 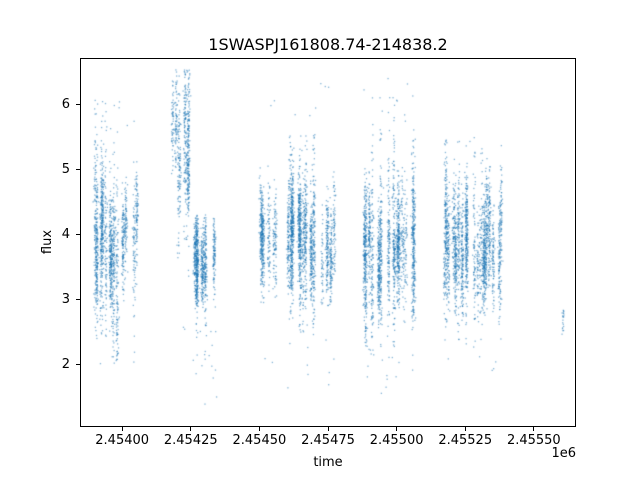 I want to click on x-tick-label: 2.45425, so click(x=190, y=440).